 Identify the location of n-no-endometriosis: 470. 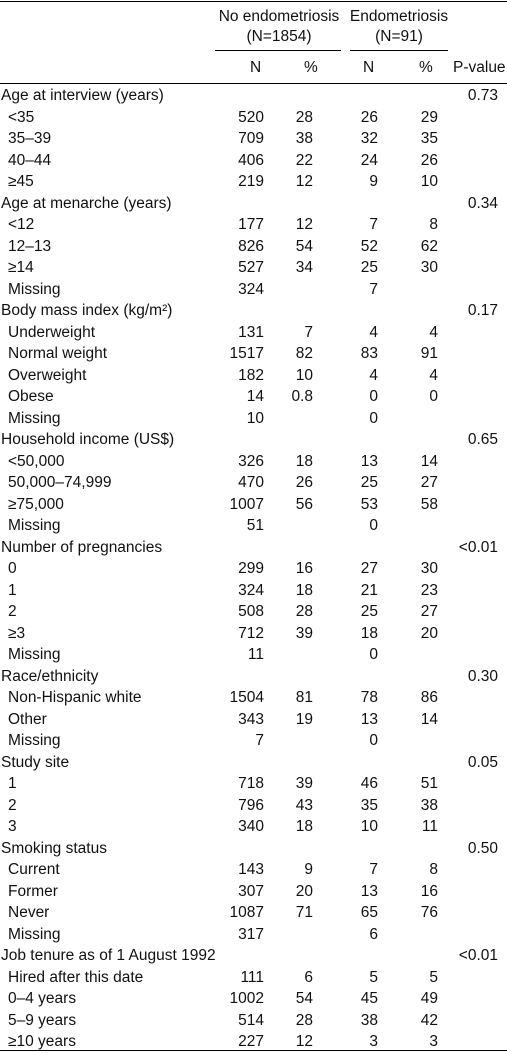
(251, 482).